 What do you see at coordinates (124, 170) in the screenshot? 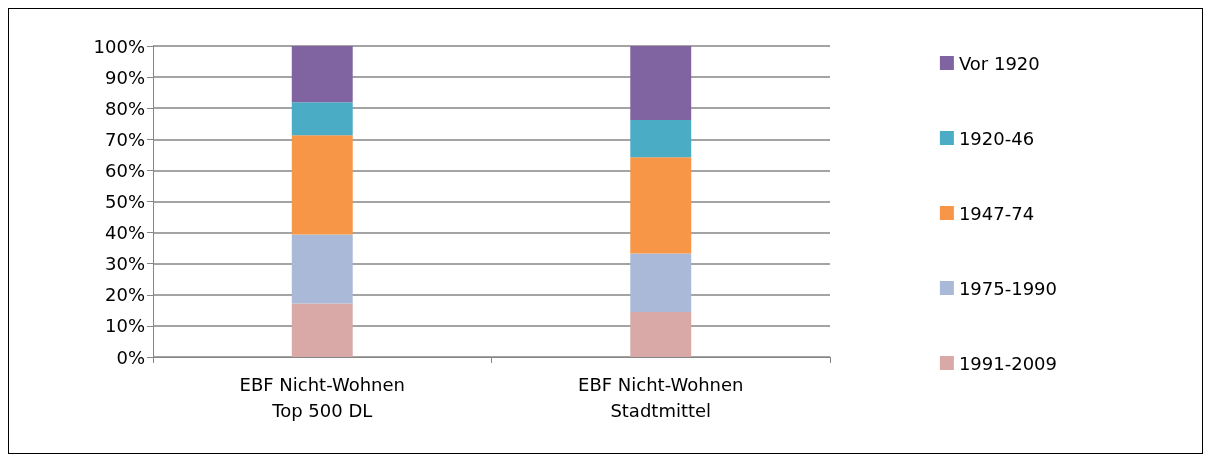
I see `y-tick-label: 60%` at bounding box center [124, 170].